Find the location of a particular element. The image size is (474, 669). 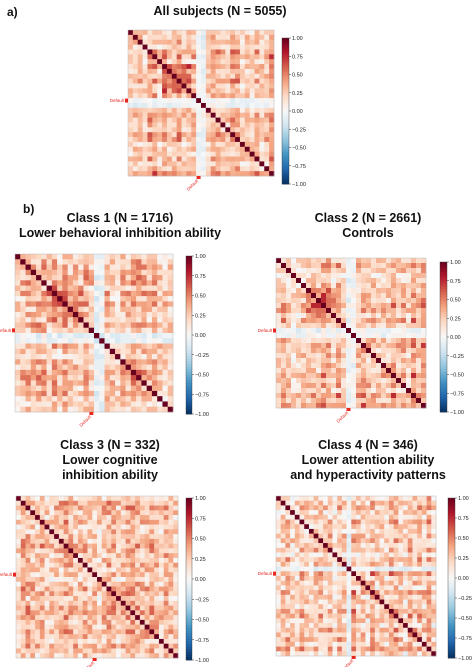

colorbar-tick-label: −0.25 is located at coordinates (457, 357).